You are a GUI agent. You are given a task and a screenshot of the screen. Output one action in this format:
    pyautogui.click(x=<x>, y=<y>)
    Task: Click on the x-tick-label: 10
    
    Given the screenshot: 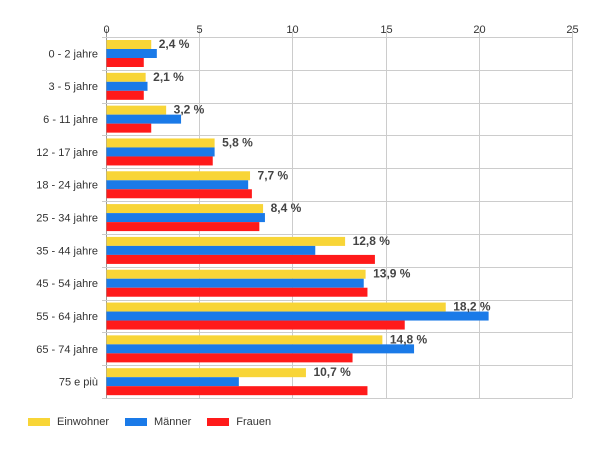 What is the action you would take?
    pyautogui.click(x=292, y=30)
    